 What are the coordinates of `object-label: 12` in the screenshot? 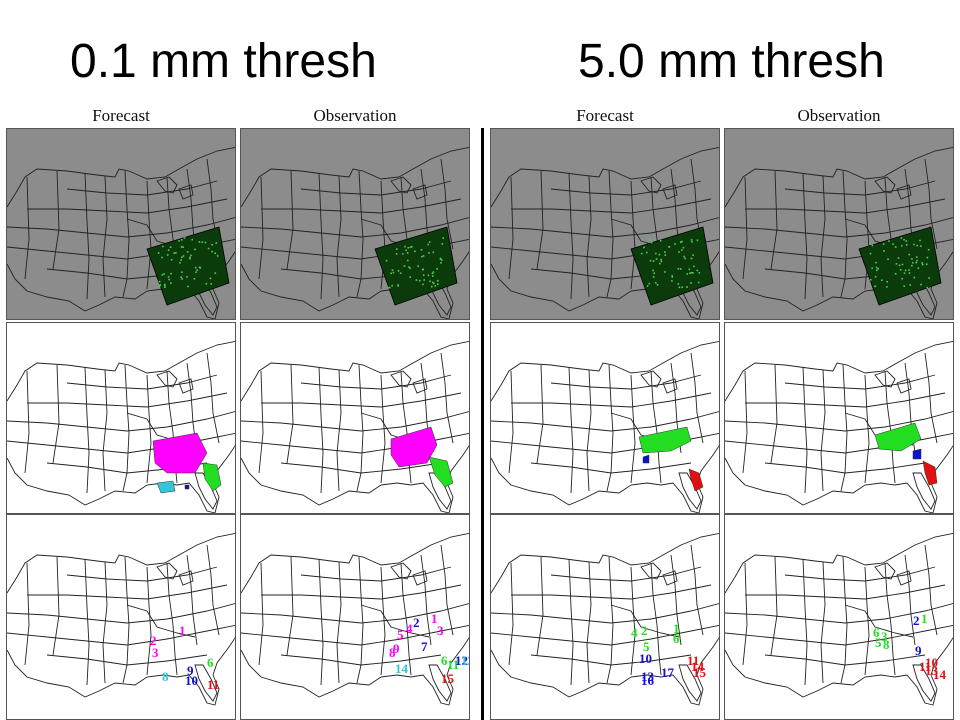 It's located at (461, 660).